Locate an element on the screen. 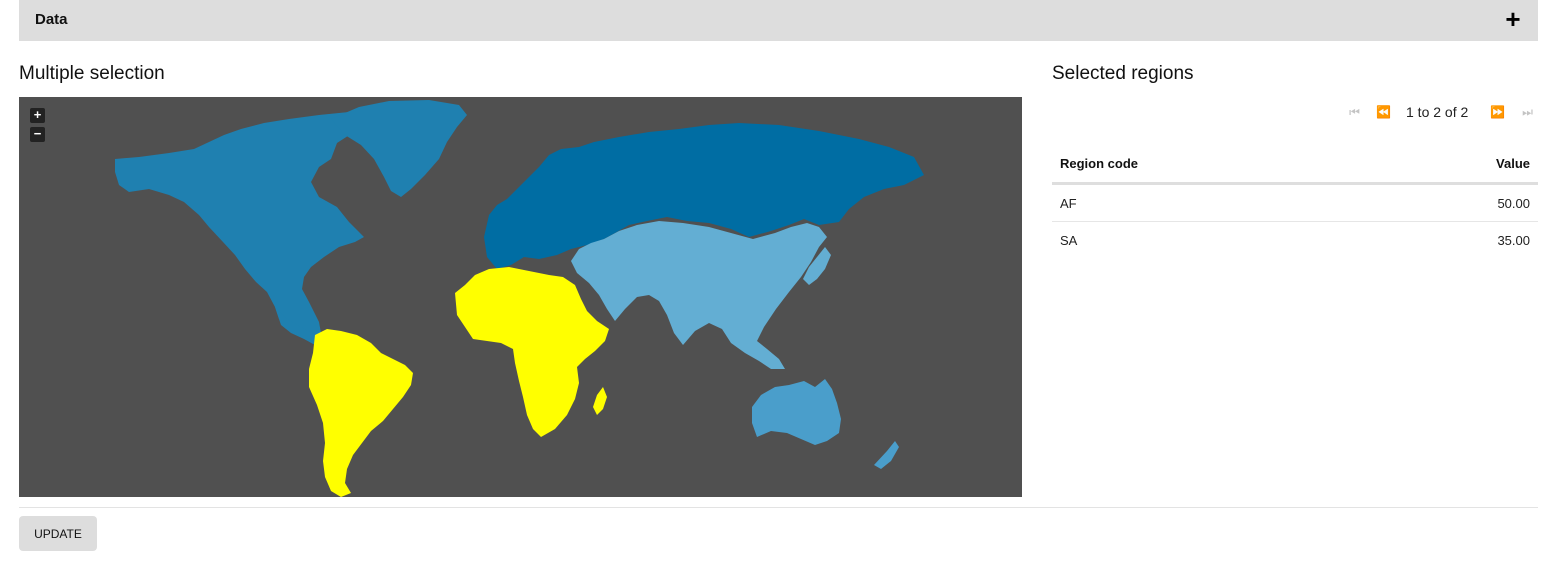 The width and height of the screenshot is (1563, 585). region-north-america is located at coordinates (244, 224).